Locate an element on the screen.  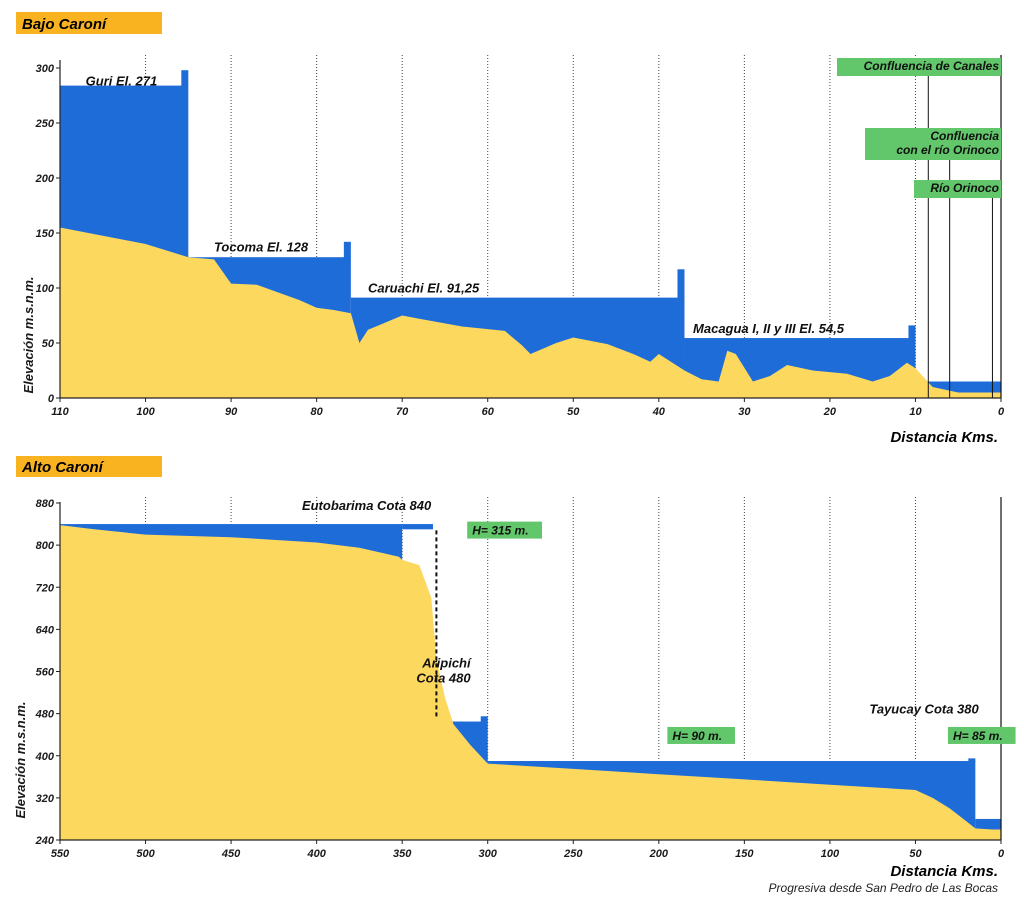
x-tick-label: 10 is located at coordinates (915, 412).